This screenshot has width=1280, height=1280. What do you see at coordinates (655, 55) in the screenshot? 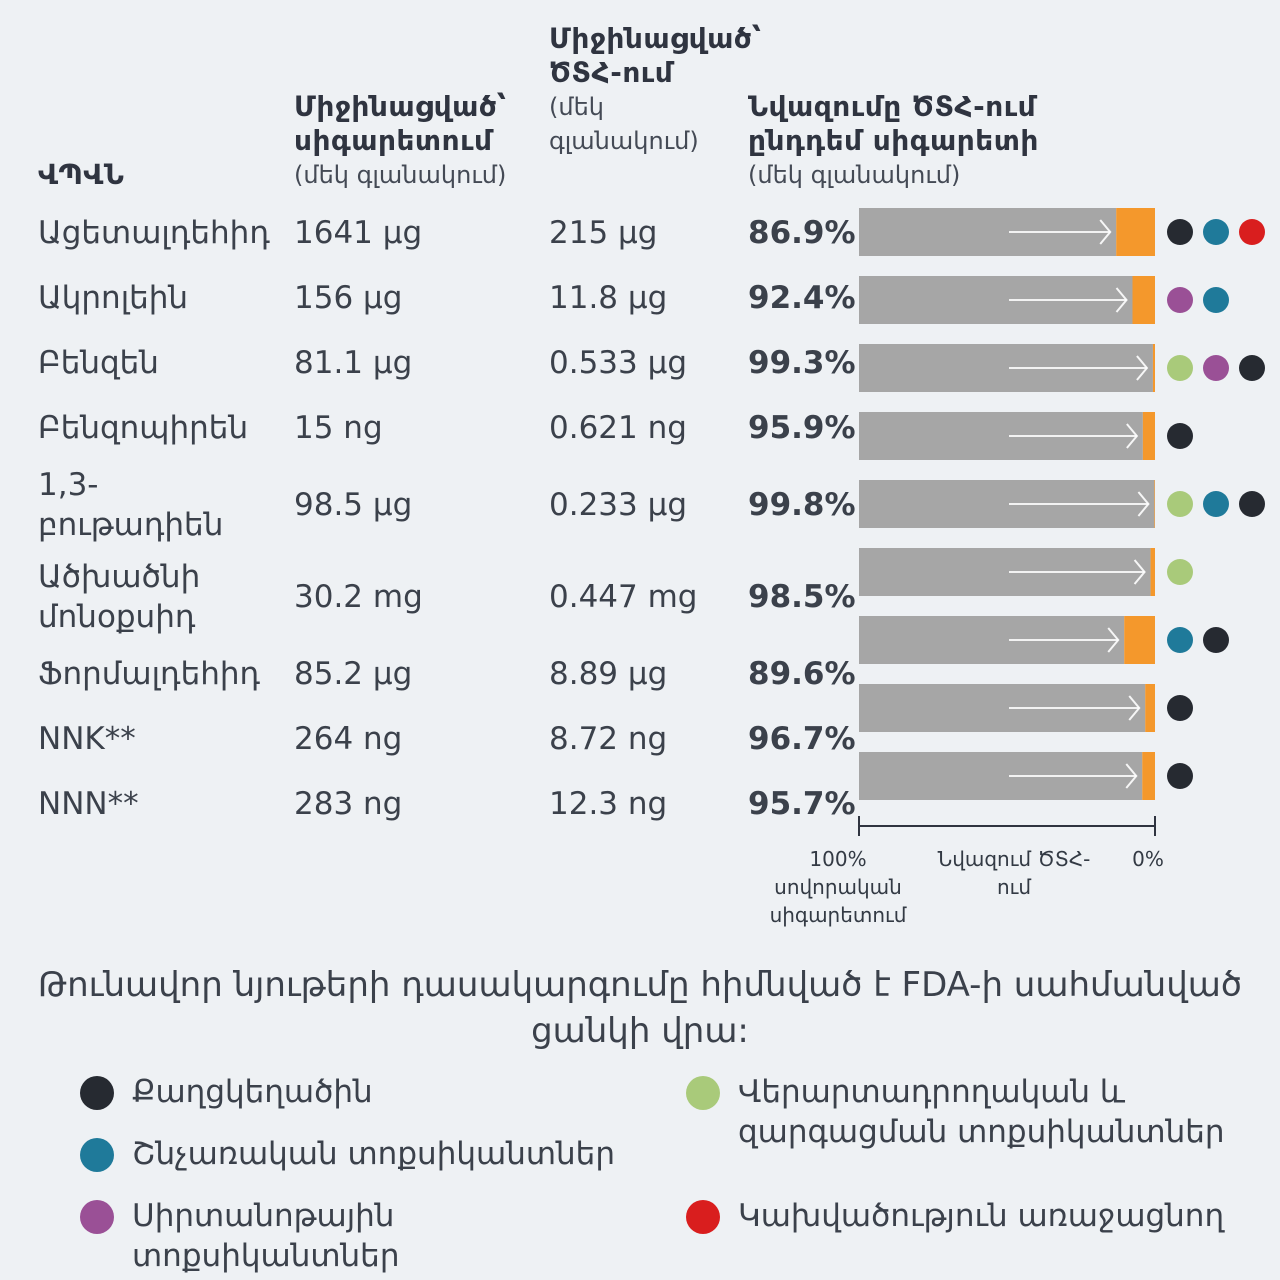
I see `header-col-htp-title: Միջինացված՝ ԾՏՀ-ում` at bounding box center [655, 55].